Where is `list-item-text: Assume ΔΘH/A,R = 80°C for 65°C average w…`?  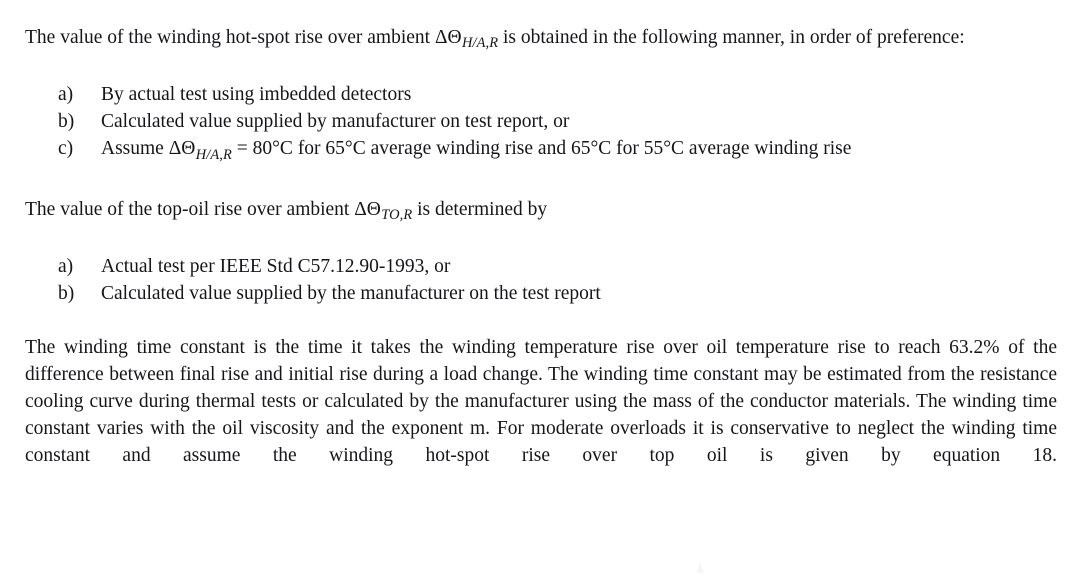
list-item-text: Assume ΔΘH/A,R = 80°C for 65°C average w… is located at coordinates (579, 151).